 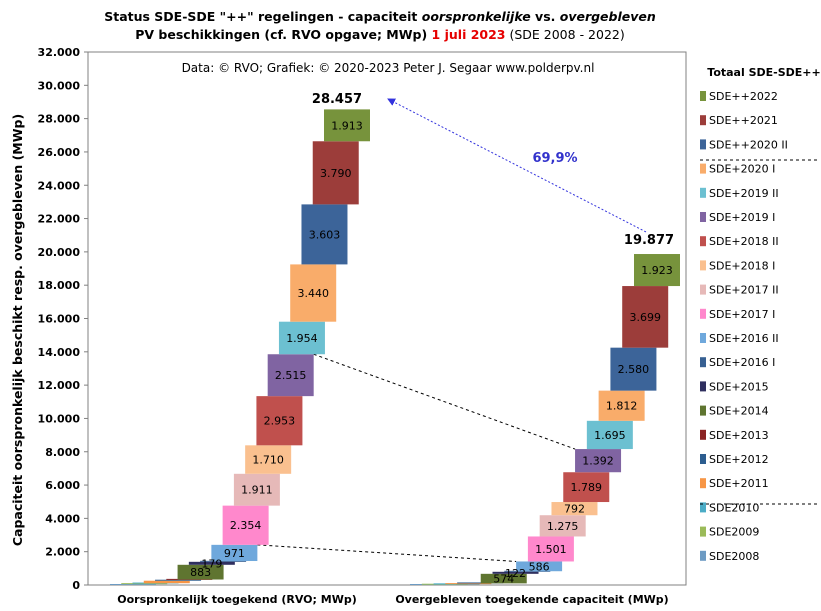 I want to click on bar-sde-2018-ii-remaining, so click(x=586, y=487).